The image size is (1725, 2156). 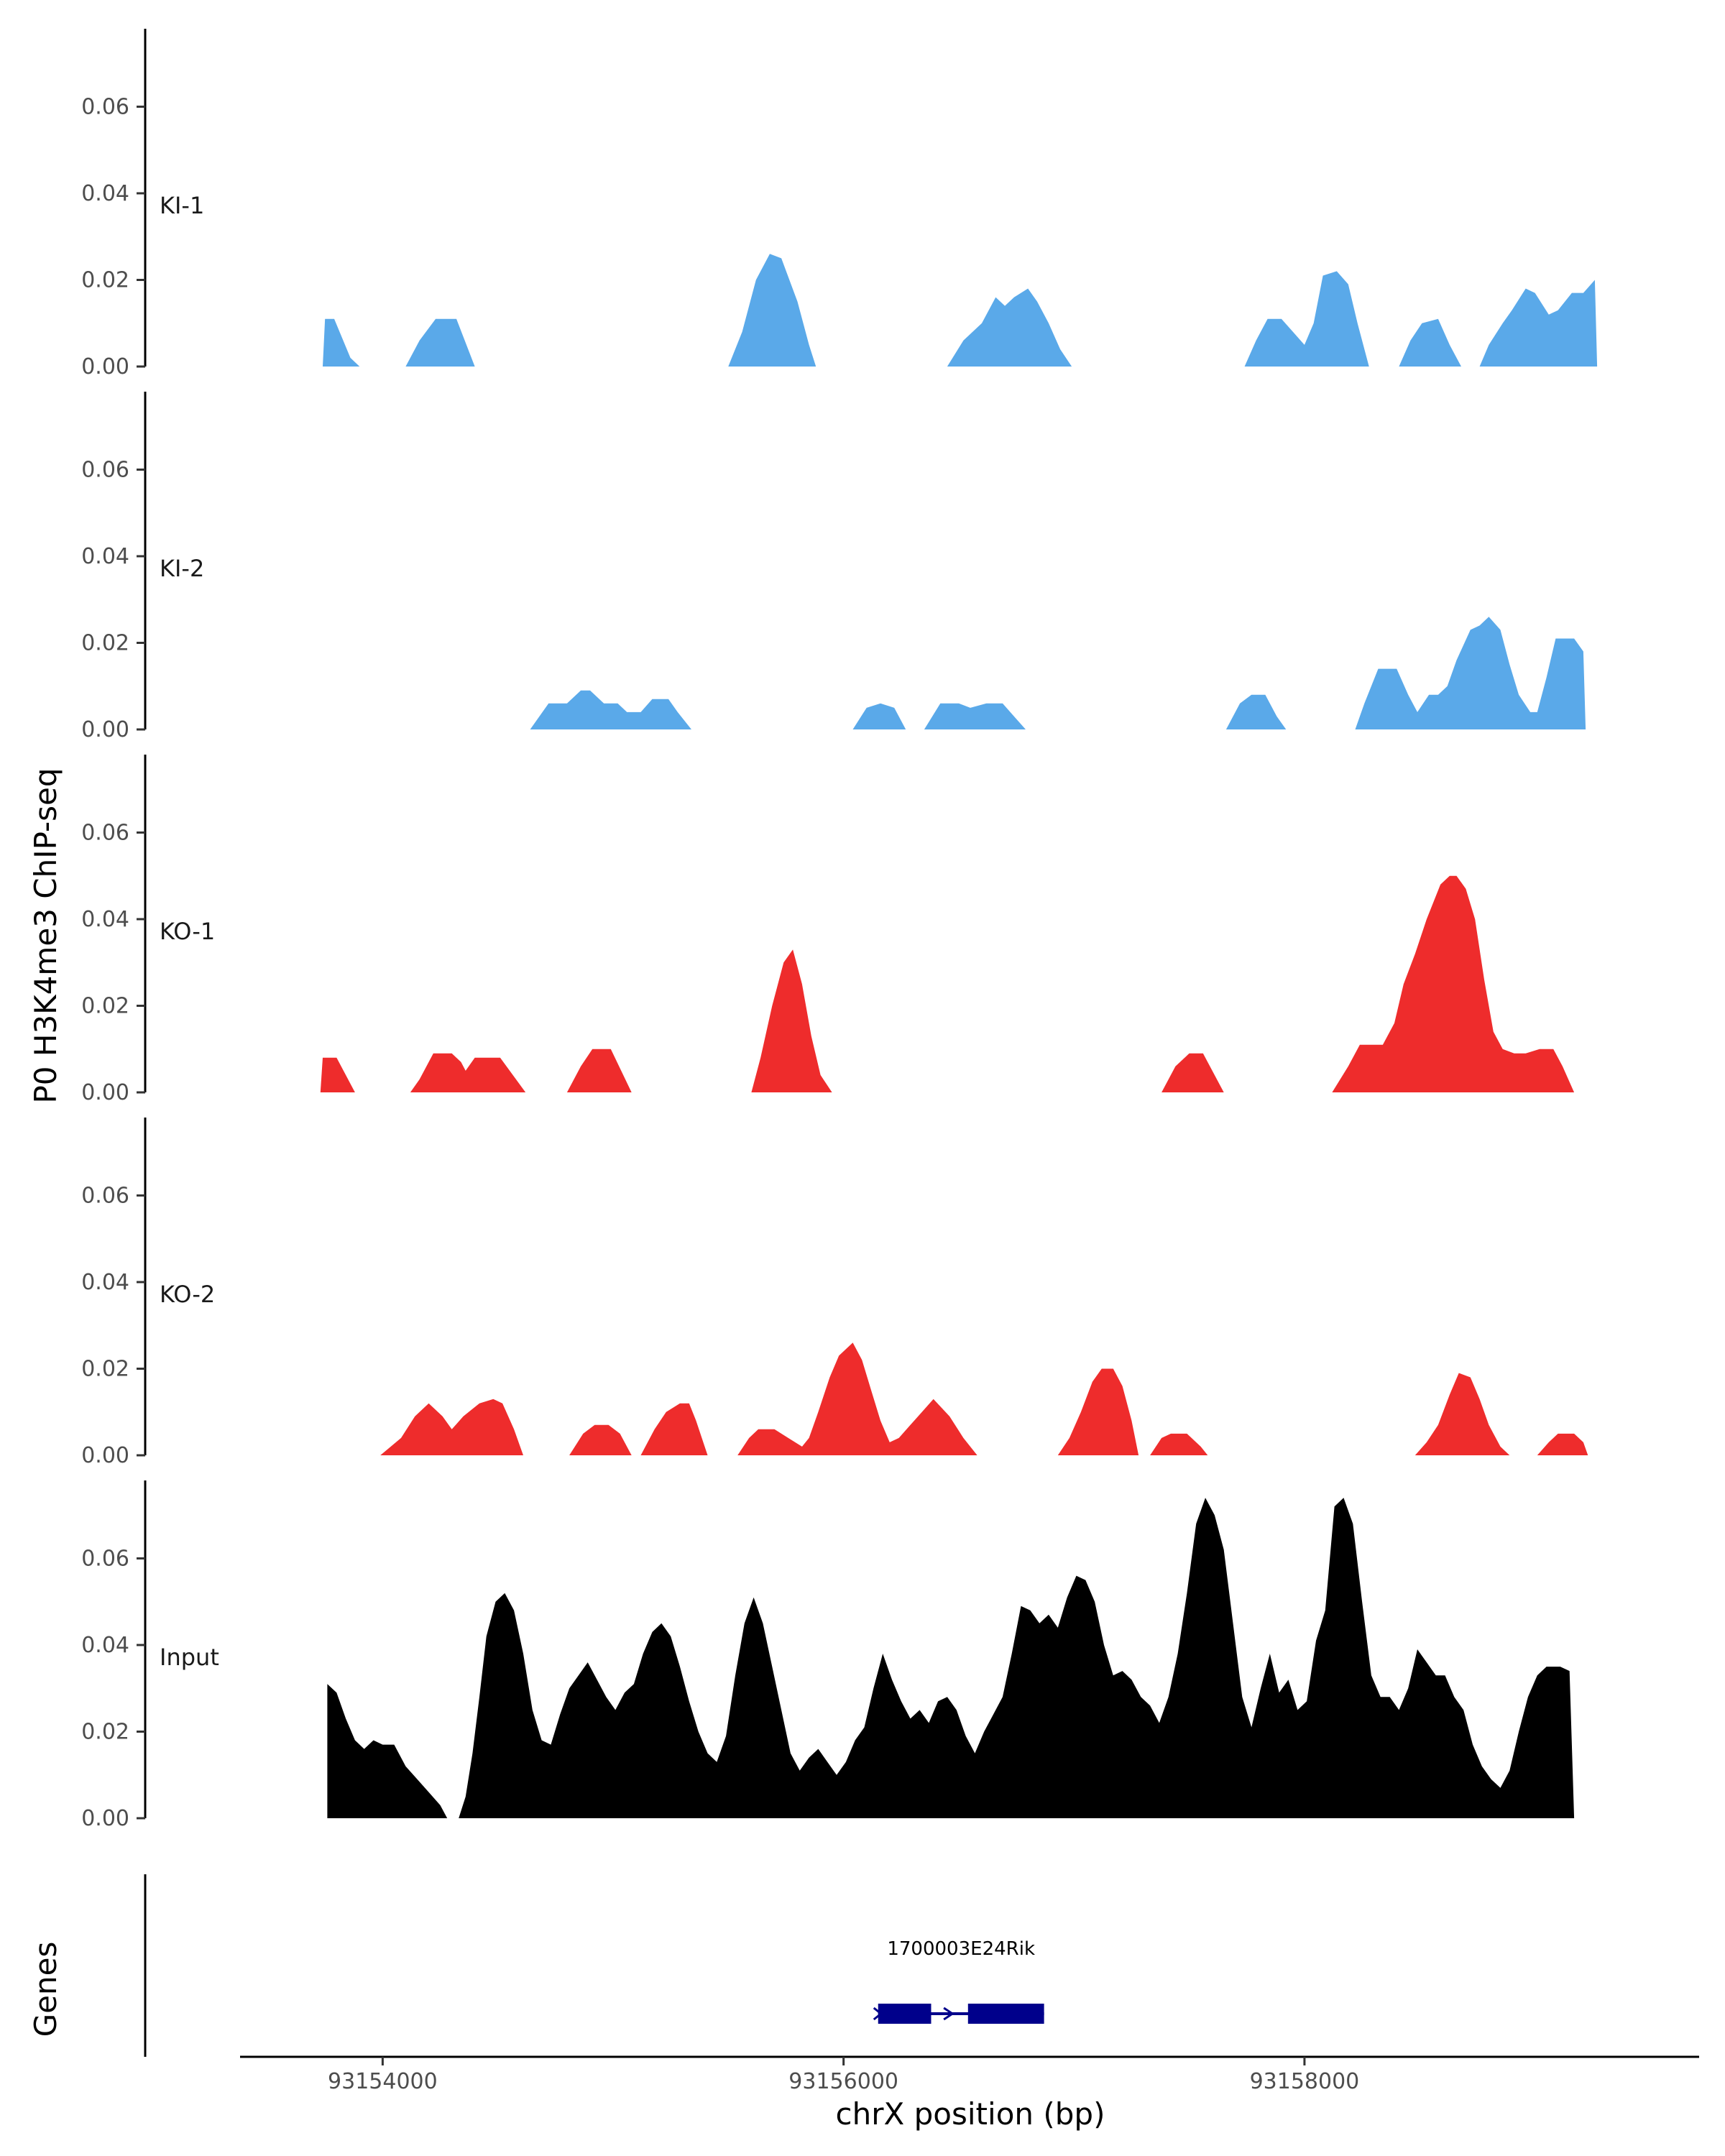 I want to click on track-label: KO-1, so click(x=187, y=931).